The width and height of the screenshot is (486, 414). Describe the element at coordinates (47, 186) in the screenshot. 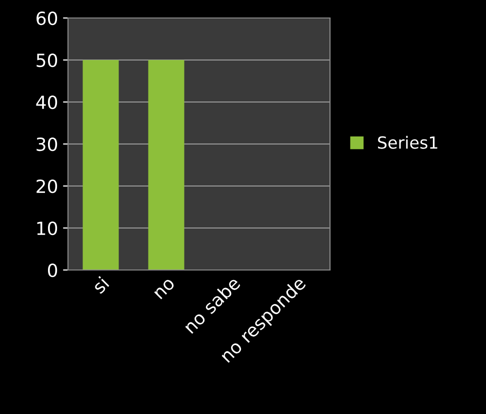

I see `y-tick-label: 20` at that location.